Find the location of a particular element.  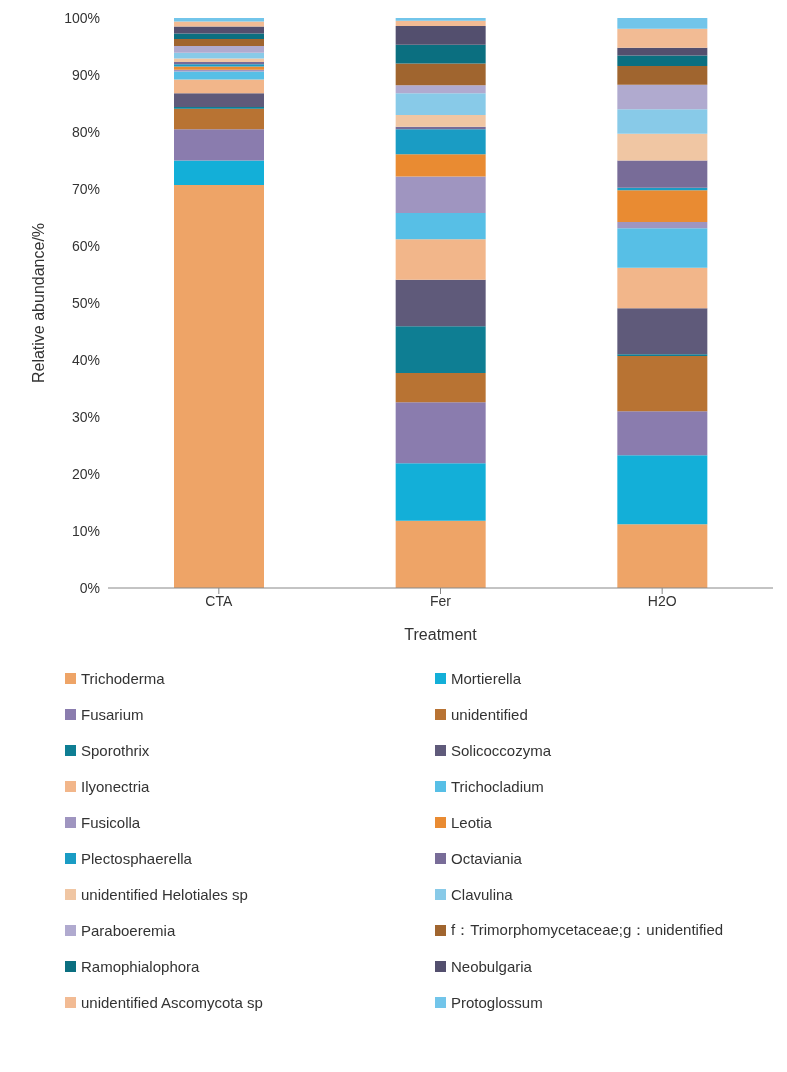

legend-label: Mortierella is located at coordinates (486, 678).